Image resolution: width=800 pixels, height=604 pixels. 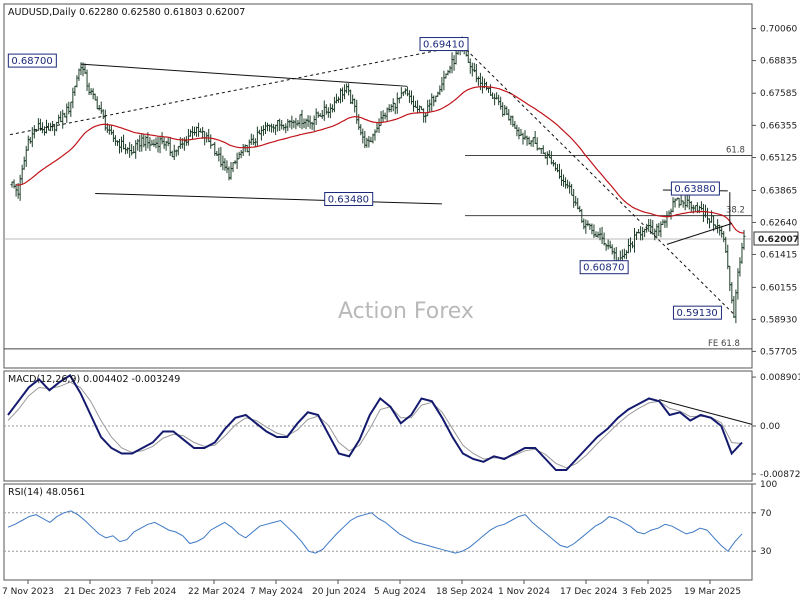 What do you see at coordinates (780, 475) in the screenshot?
I see `macd-y-tick-label: -0.008729` at bounding box center [780, 475].